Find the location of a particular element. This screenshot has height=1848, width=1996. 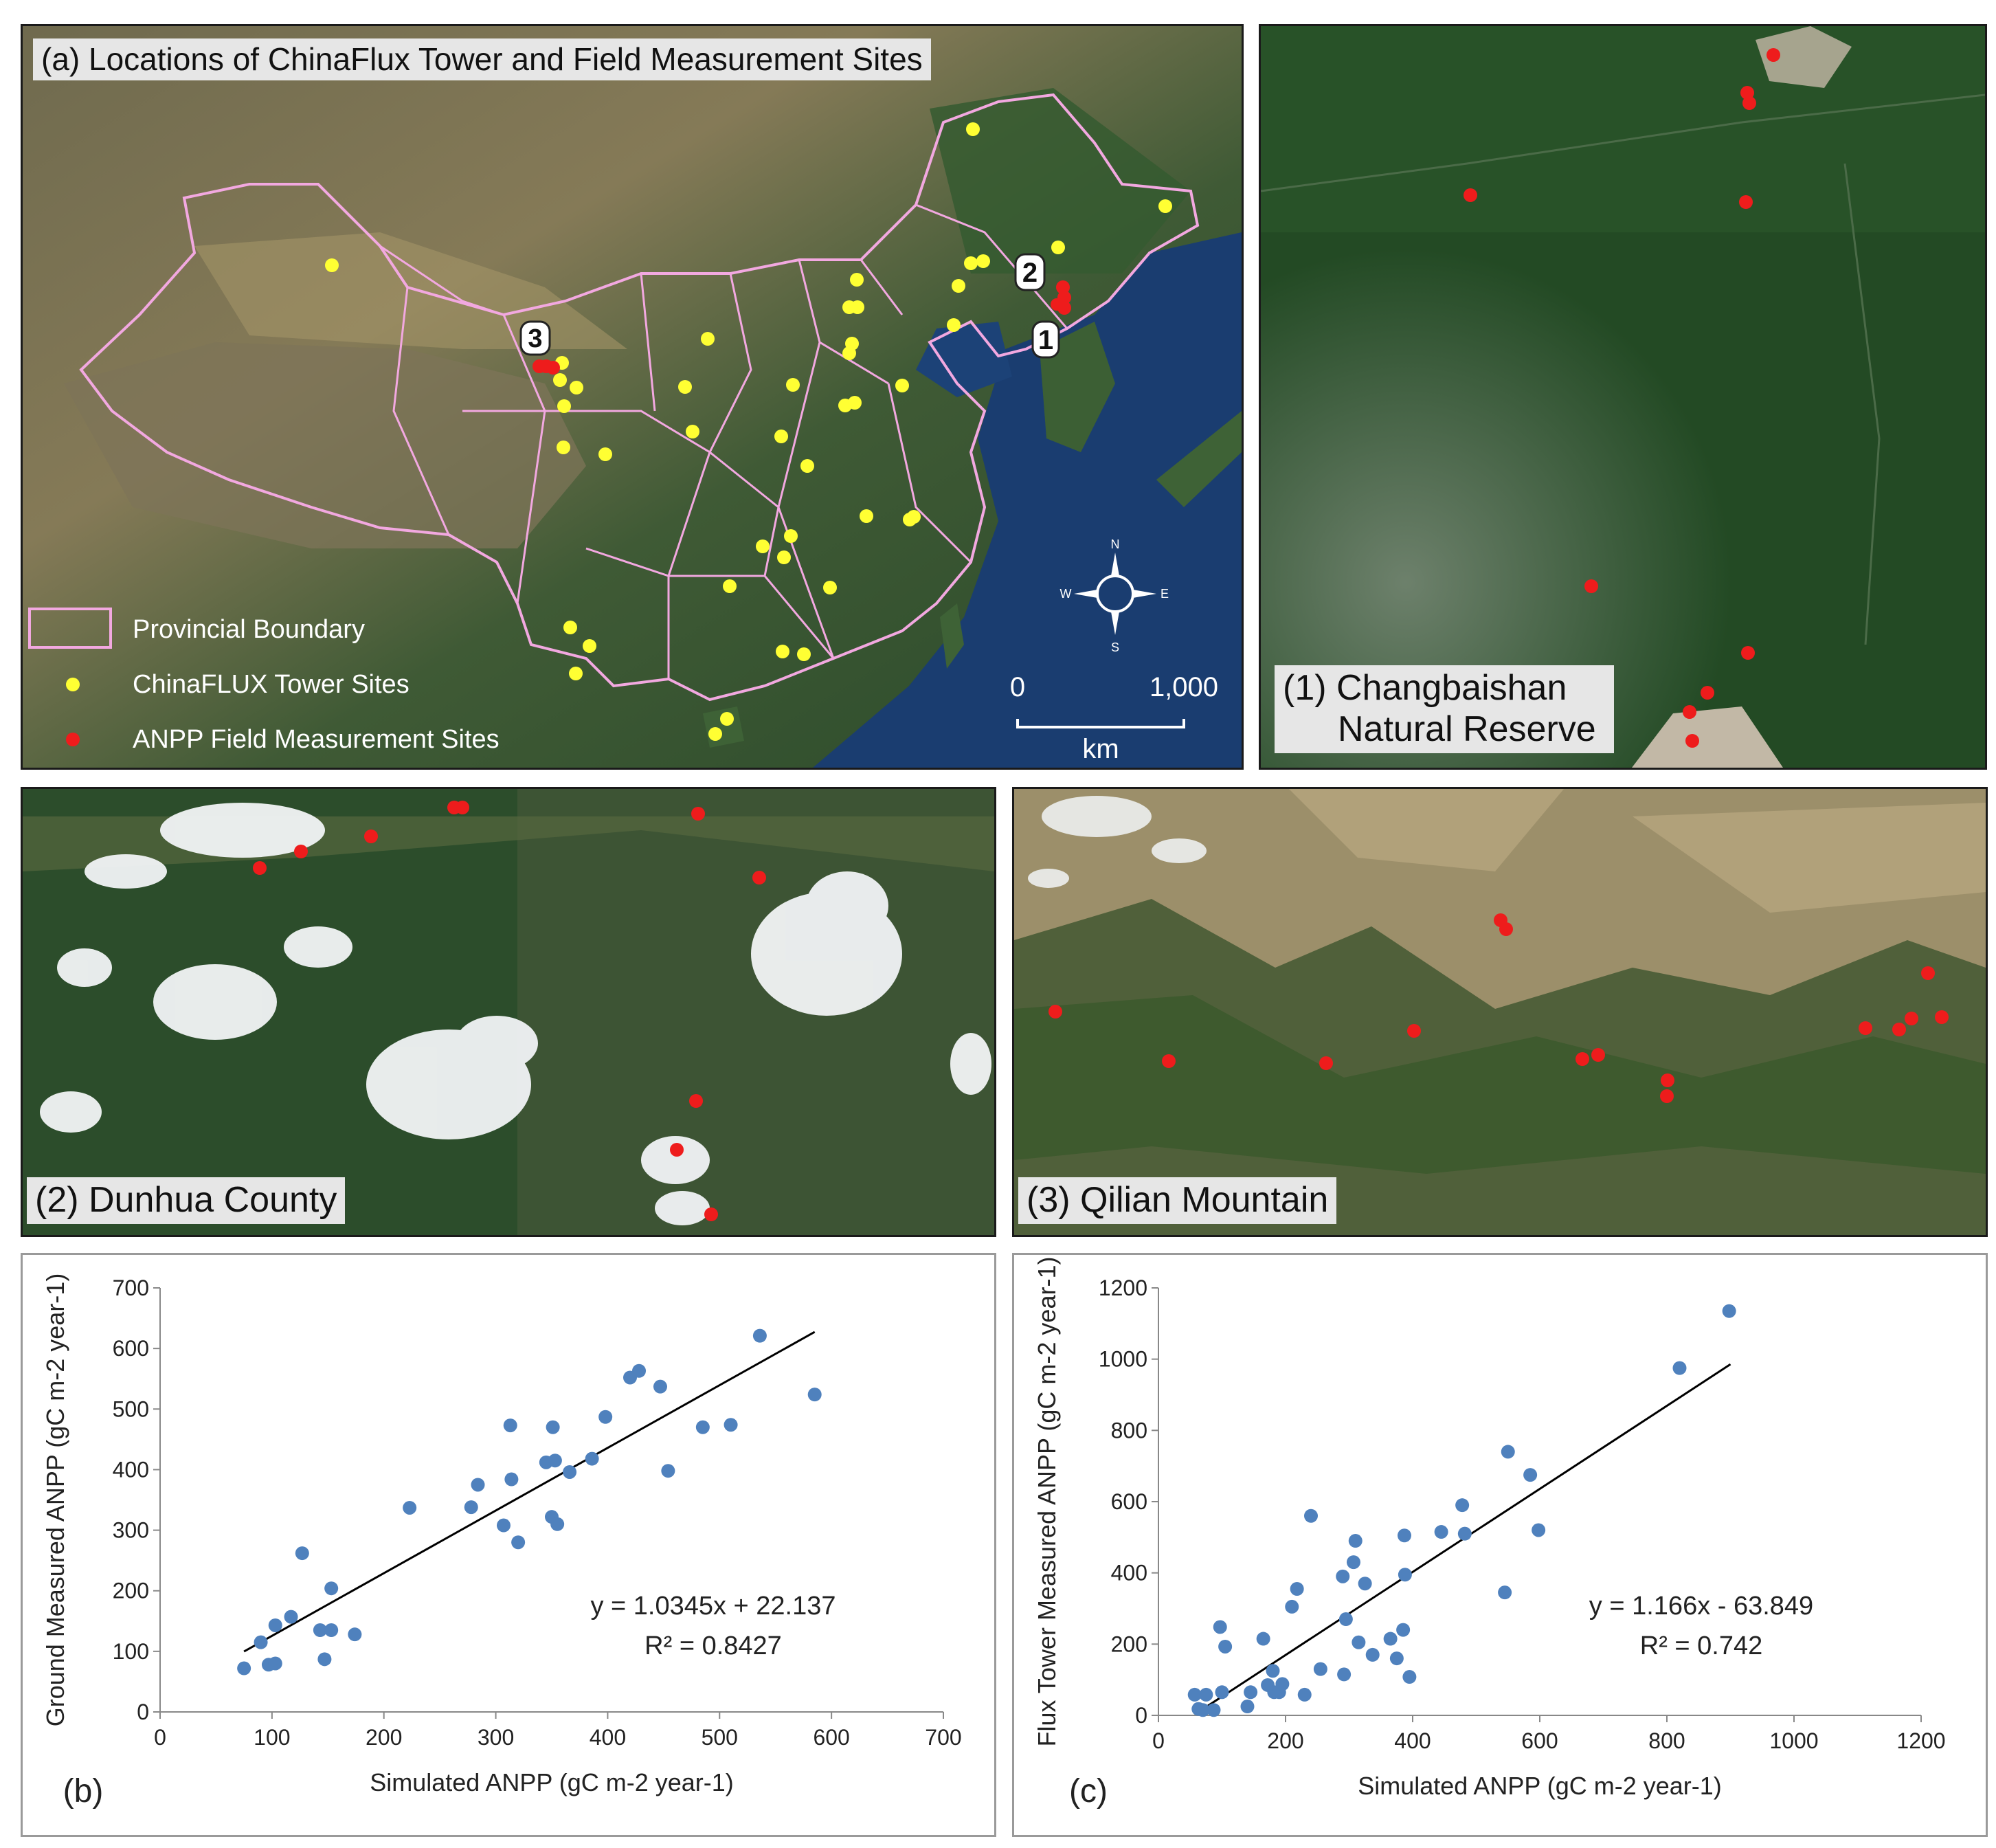

regression-equation: y = 1.166x - 63.849 is located at coordinates (1701, 1606).